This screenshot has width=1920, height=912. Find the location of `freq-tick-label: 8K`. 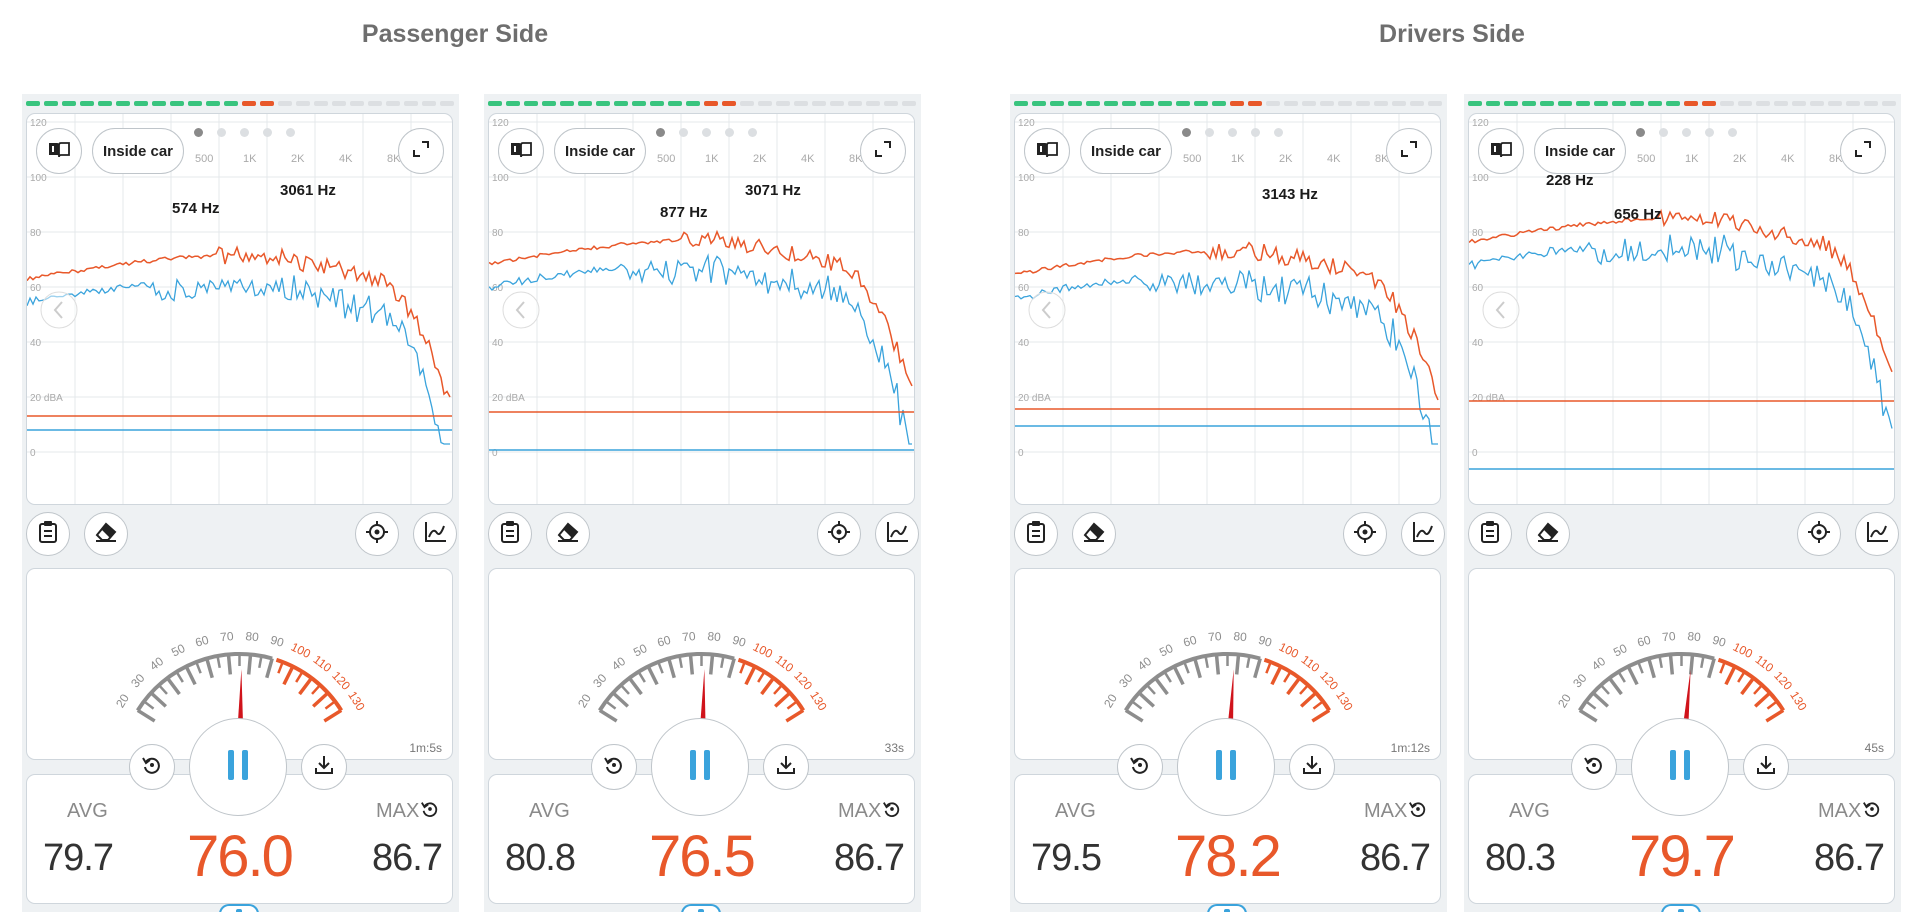

freq-tick-label: 8K is located at coordinates (1836, 159).